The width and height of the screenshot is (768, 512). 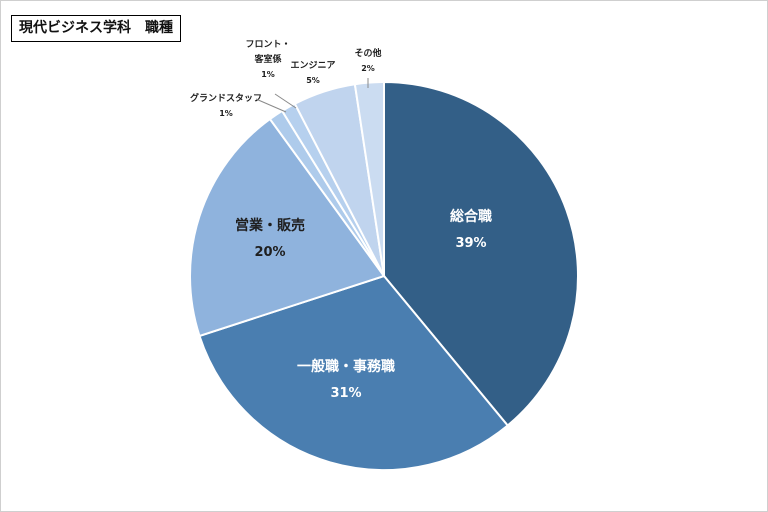 What do you see at coordinates (96, 28) in the screenshot?
I see `chart-title: 現代ビジネス学科 職種` at bounding box center [96, 28].